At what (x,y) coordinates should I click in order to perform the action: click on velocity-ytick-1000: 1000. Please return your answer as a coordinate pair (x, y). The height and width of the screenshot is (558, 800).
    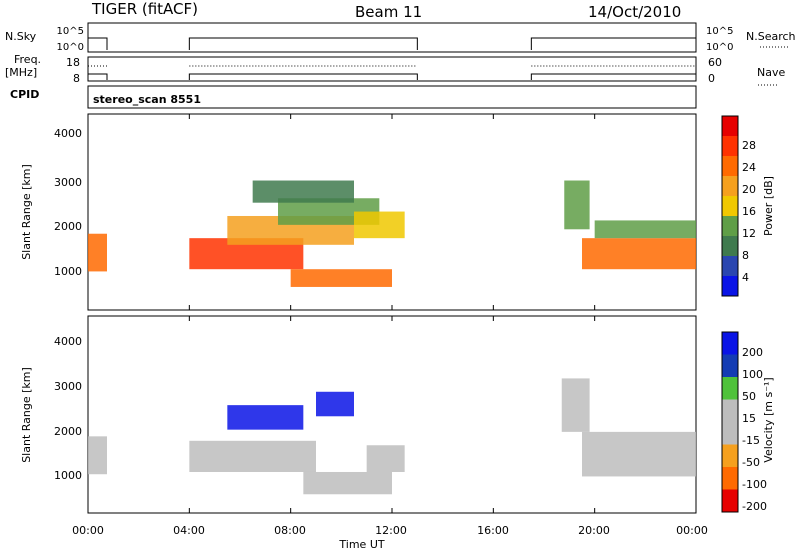
    Looking at the image, I should click on (68, 475).